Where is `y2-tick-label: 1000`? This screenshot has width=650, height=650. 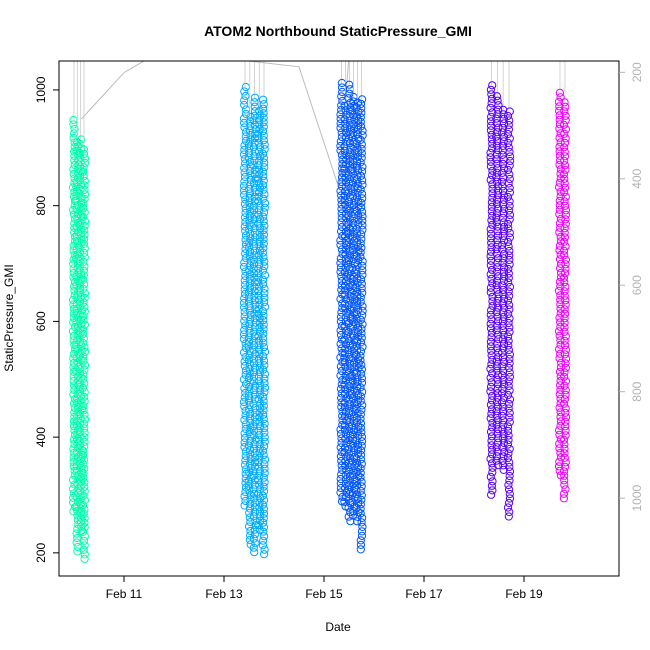 y2-tick-label: 1000 is located at coordinates (637, 498).